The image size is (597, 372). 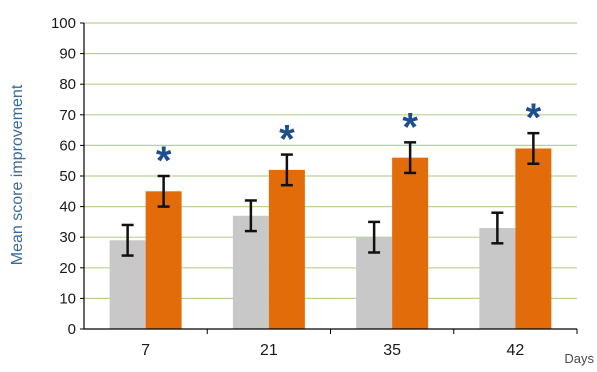 I want to click on x-axis-title: Days, so click(x=579, y=358).